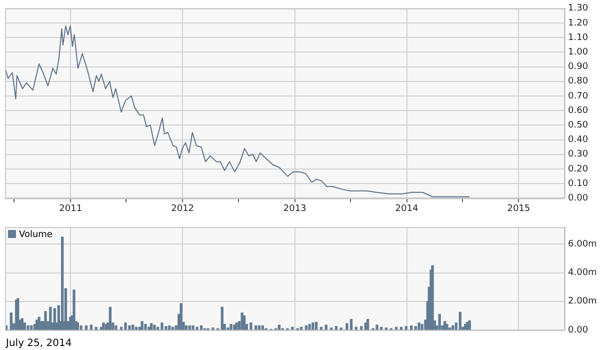 The width and height of the screenshot is (600, 350). Describe the element at coordinates (578, 53) in the screenshot. I see `y-tick-label: 1.00` at that location.